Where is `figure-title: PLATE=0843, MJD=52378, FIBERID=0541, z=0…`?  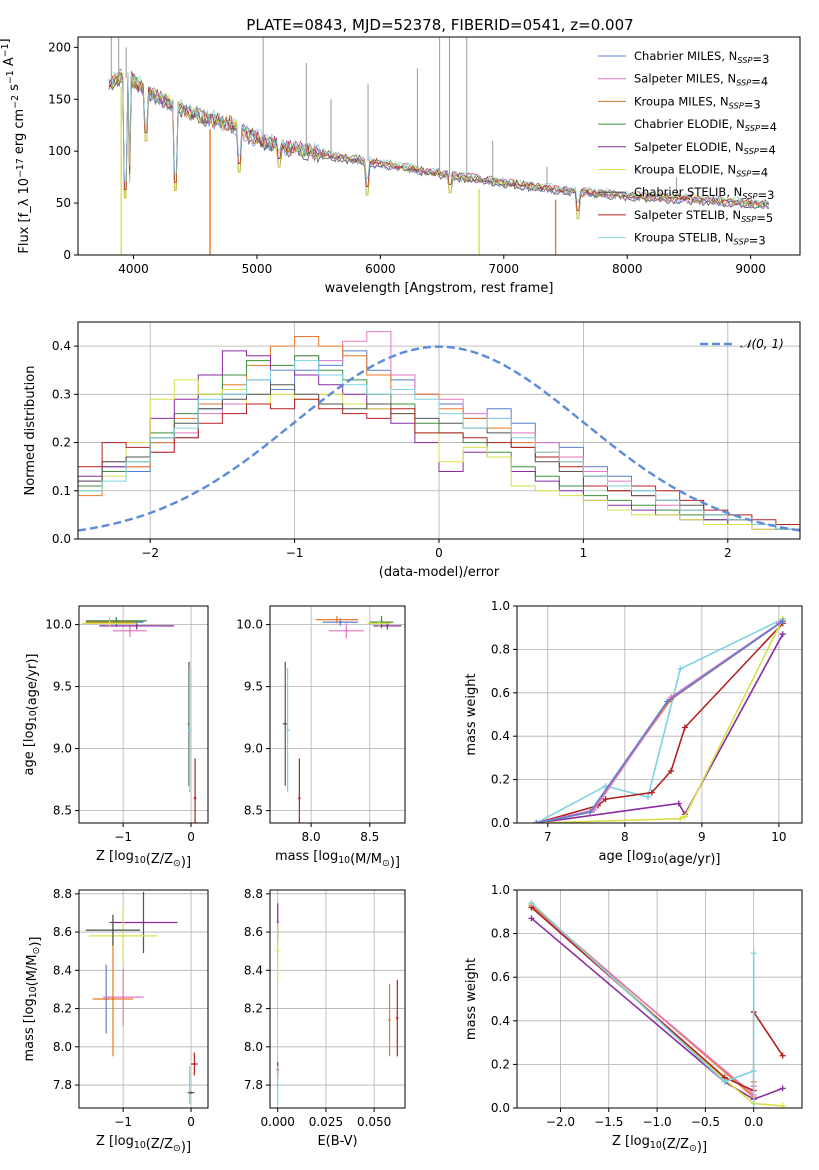 figure-title: PLATE=0843, MJD=52378, FIBERID=0541, z=0… is located at coordinates (439, 25).